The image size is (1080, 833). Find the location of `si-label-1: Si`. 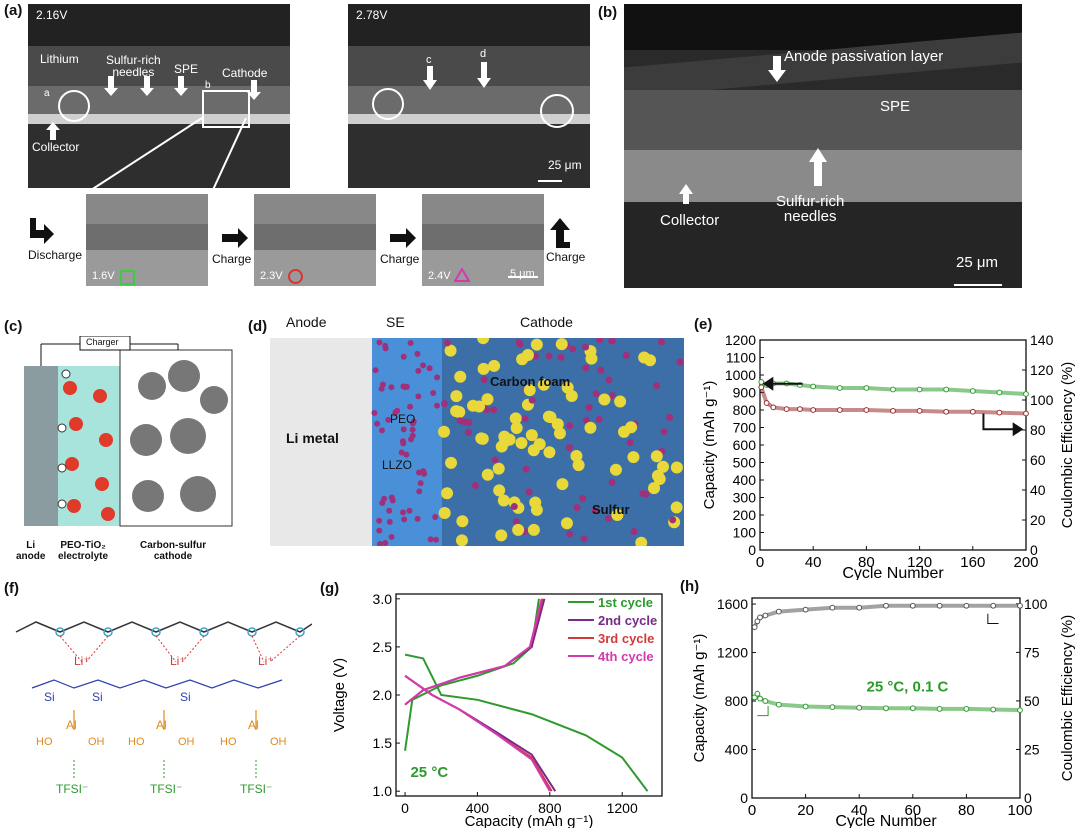

si-label-1: Si is located at coordinates (49, 697).